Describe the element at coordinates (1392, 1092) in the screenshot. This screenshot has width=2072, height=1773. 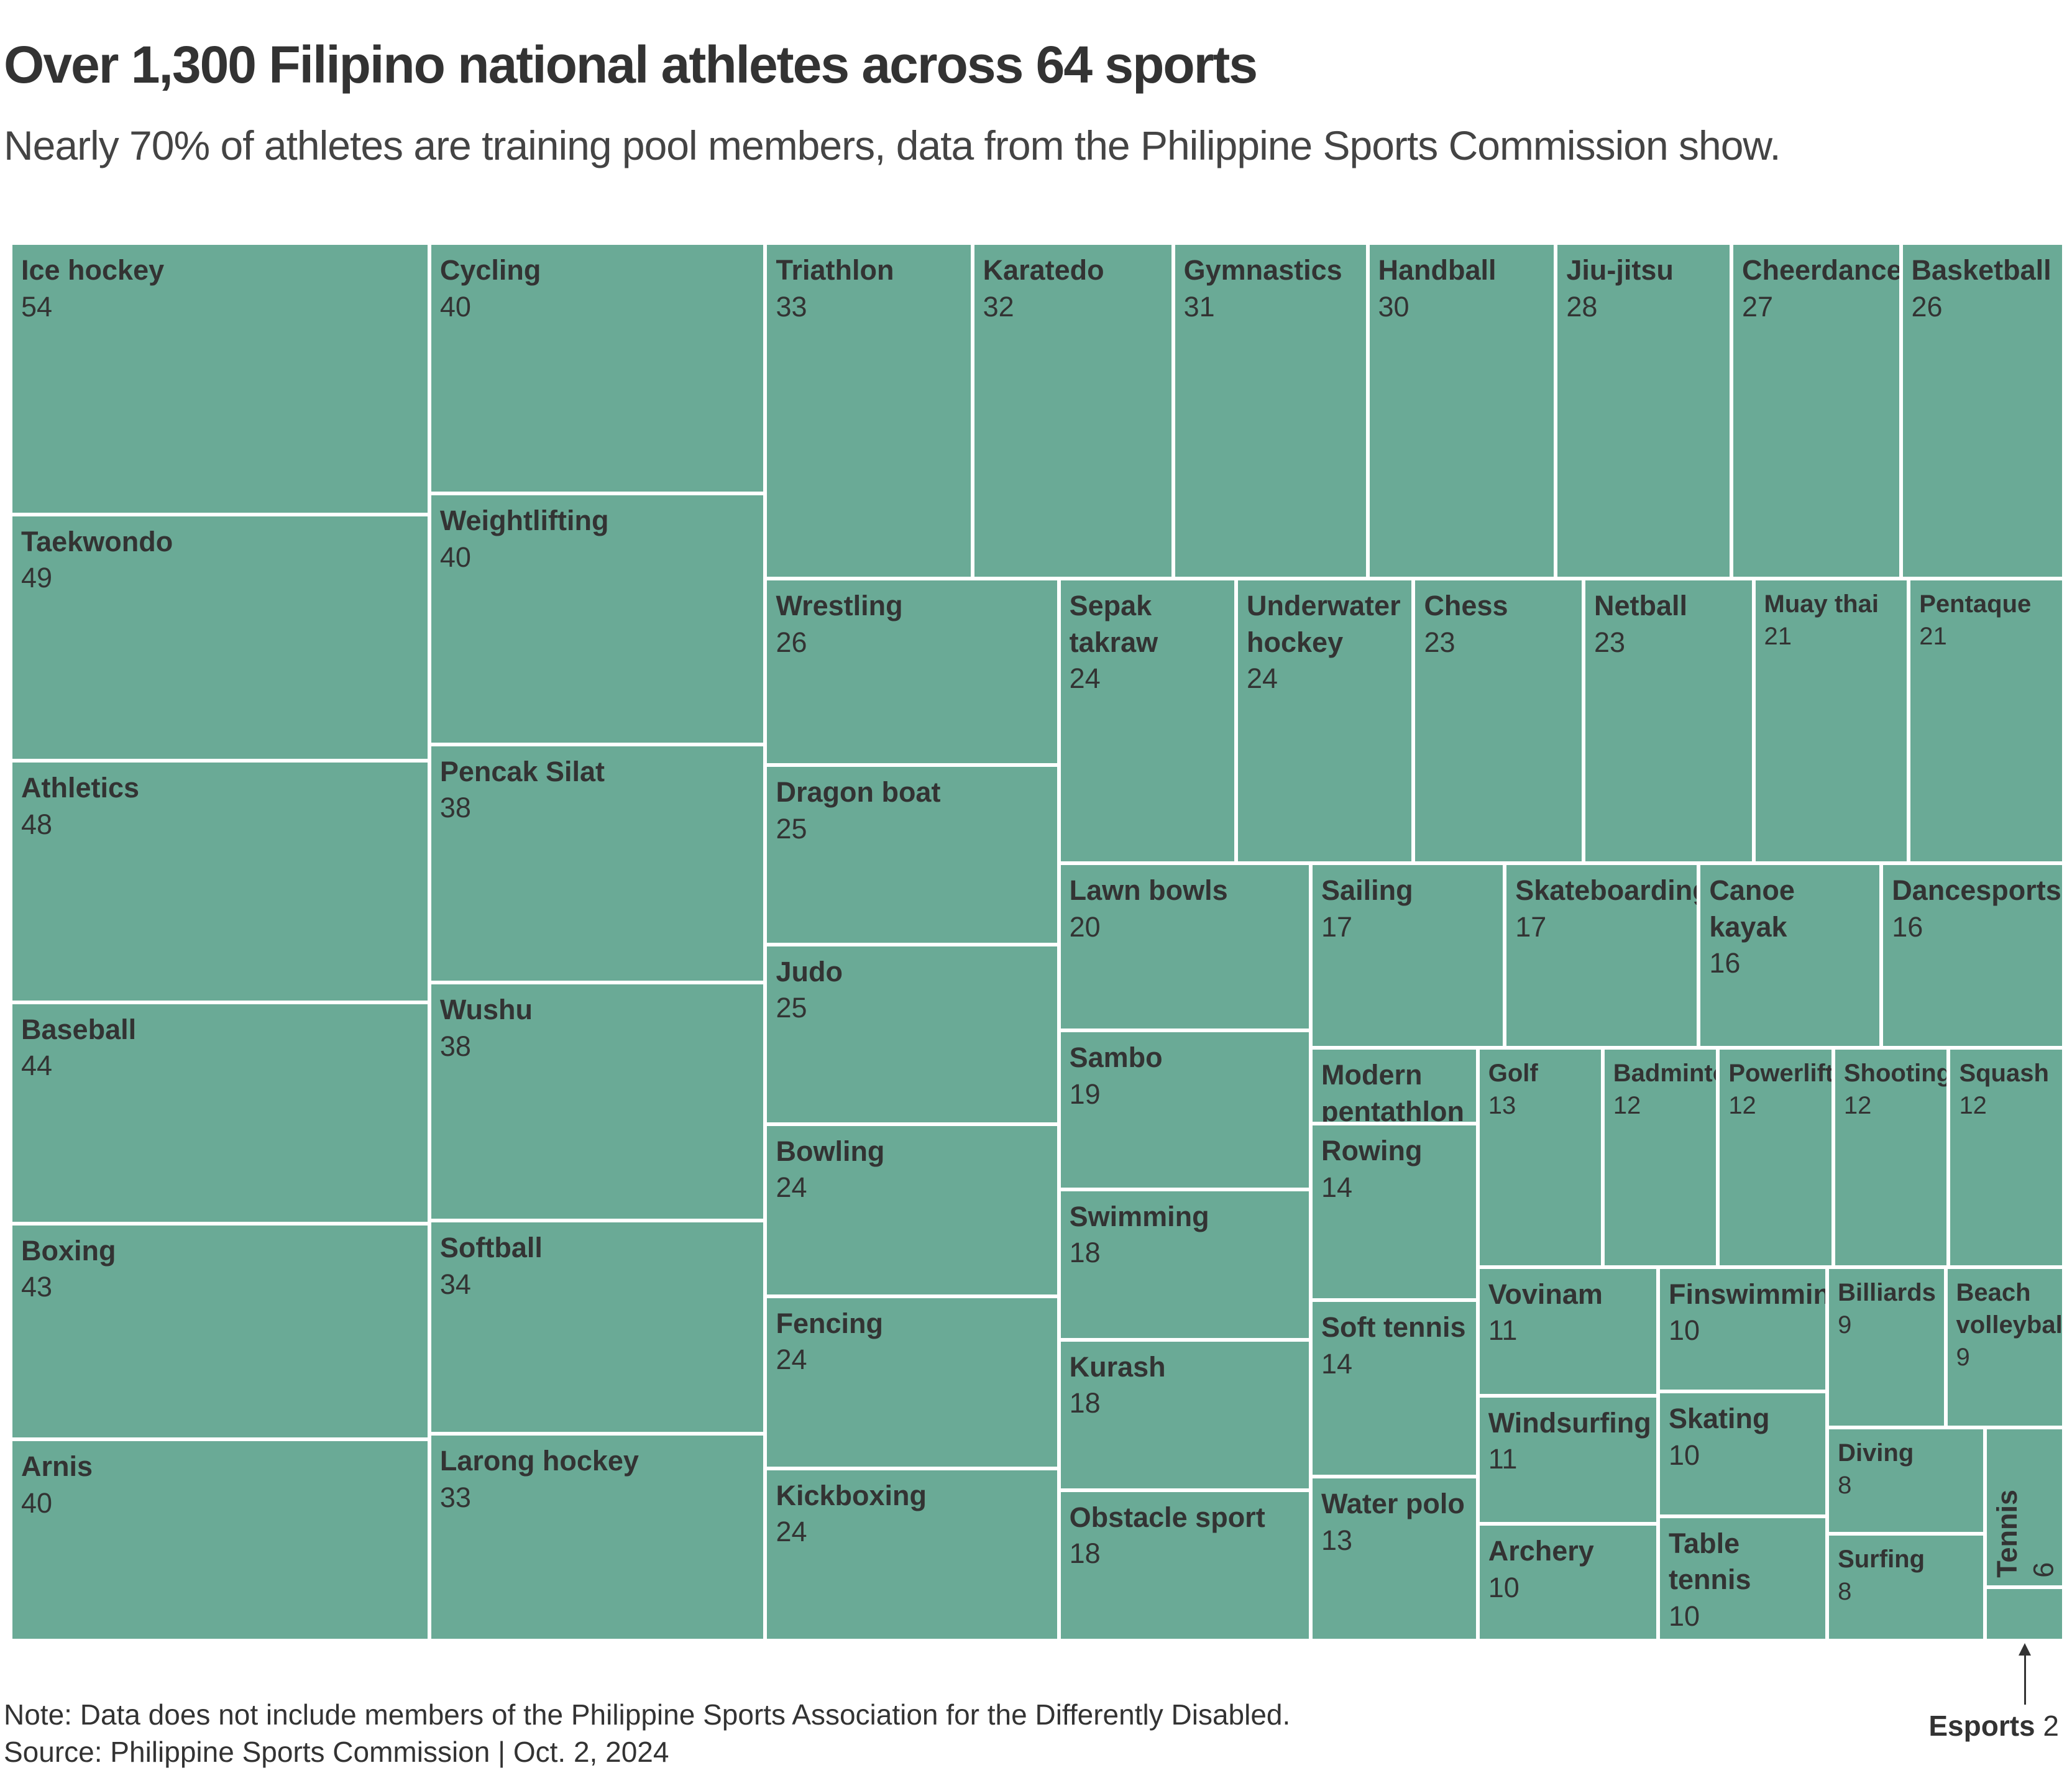
I see `cell-name: Modern pentathlon` at that location.